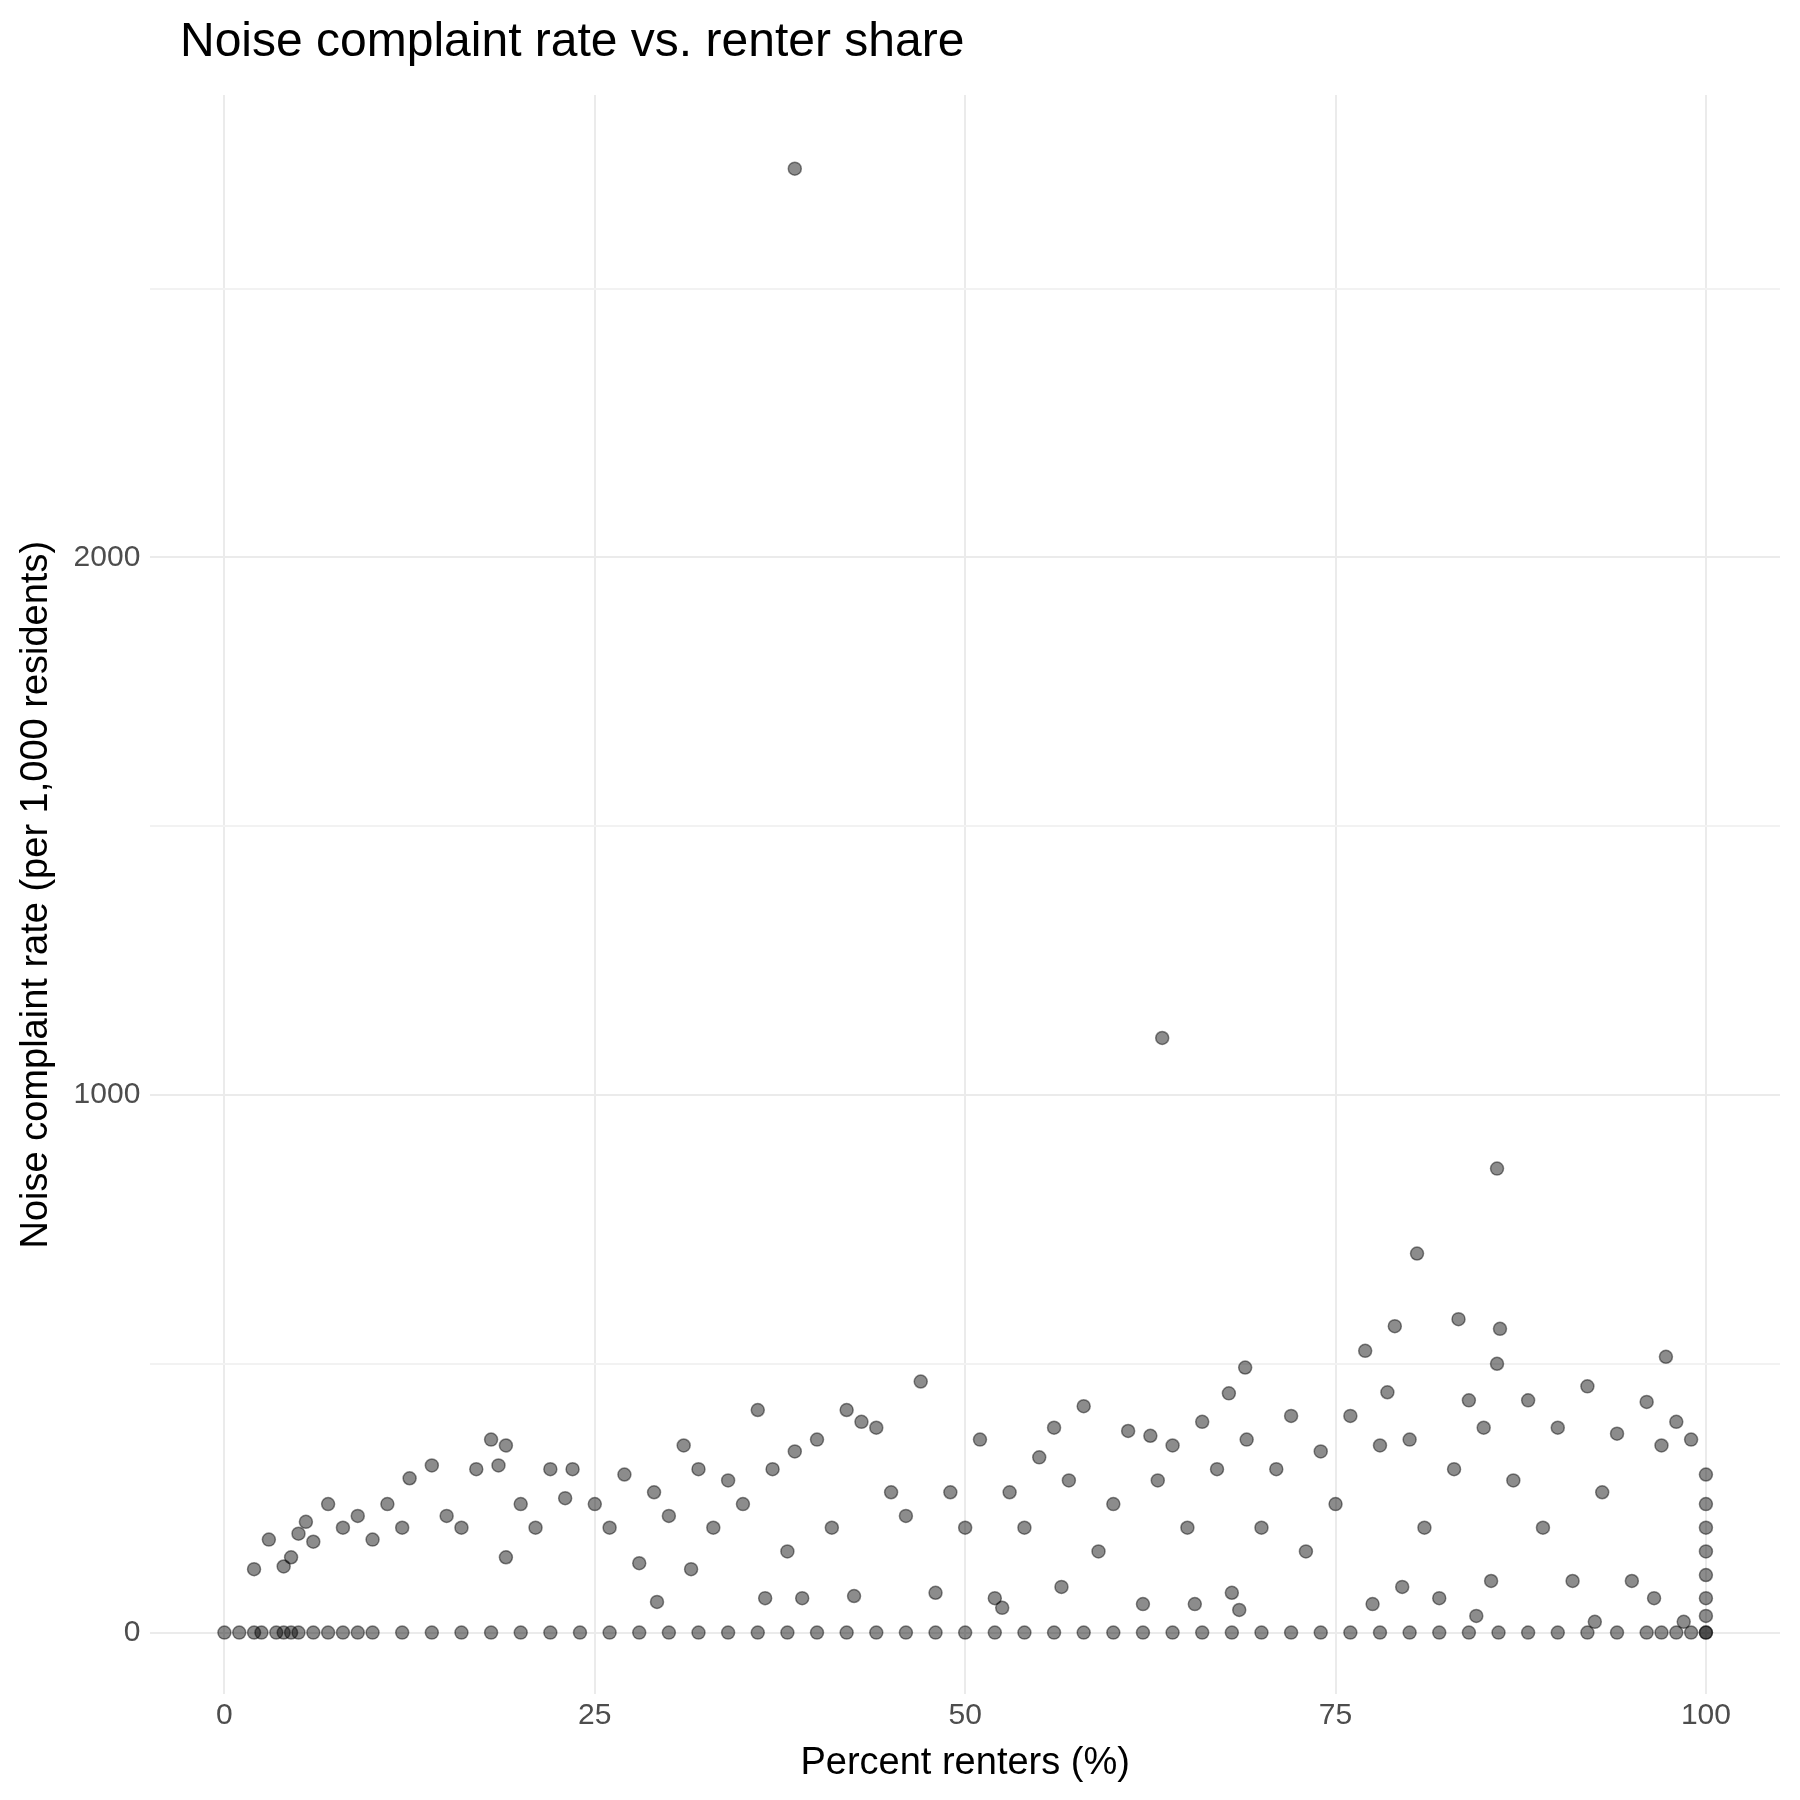  What do you see at coordinates (107, 1093) in the screenshot?
I see `y-tick-label: 1000` at bounding box center [107, 1093].